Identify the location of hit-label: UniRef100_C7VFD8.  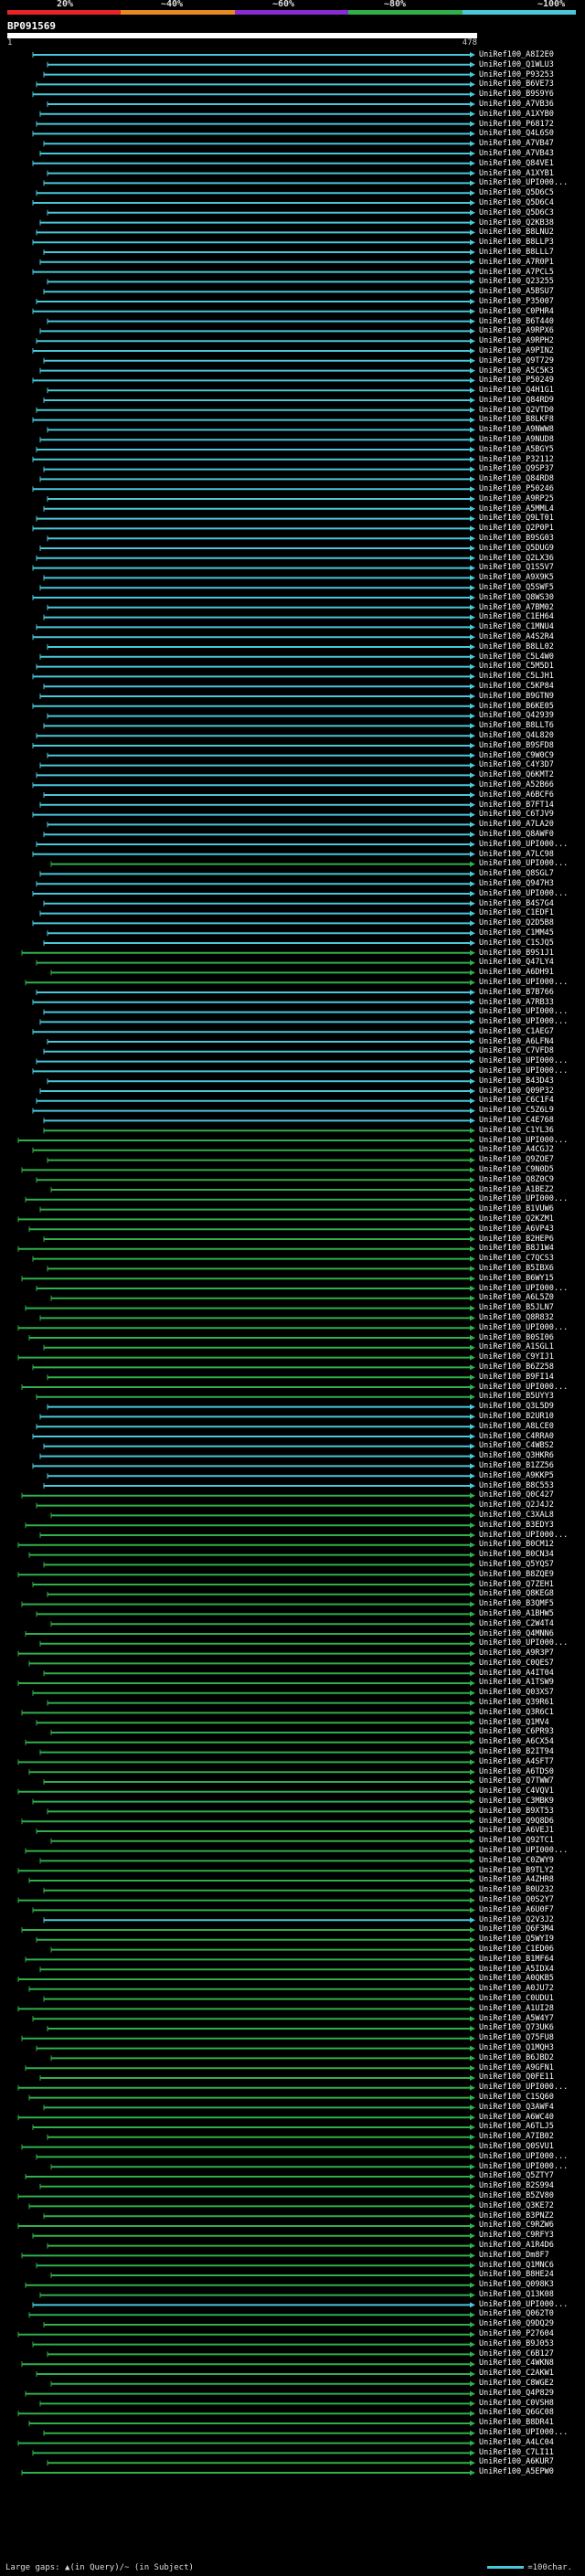
(516, 1051).